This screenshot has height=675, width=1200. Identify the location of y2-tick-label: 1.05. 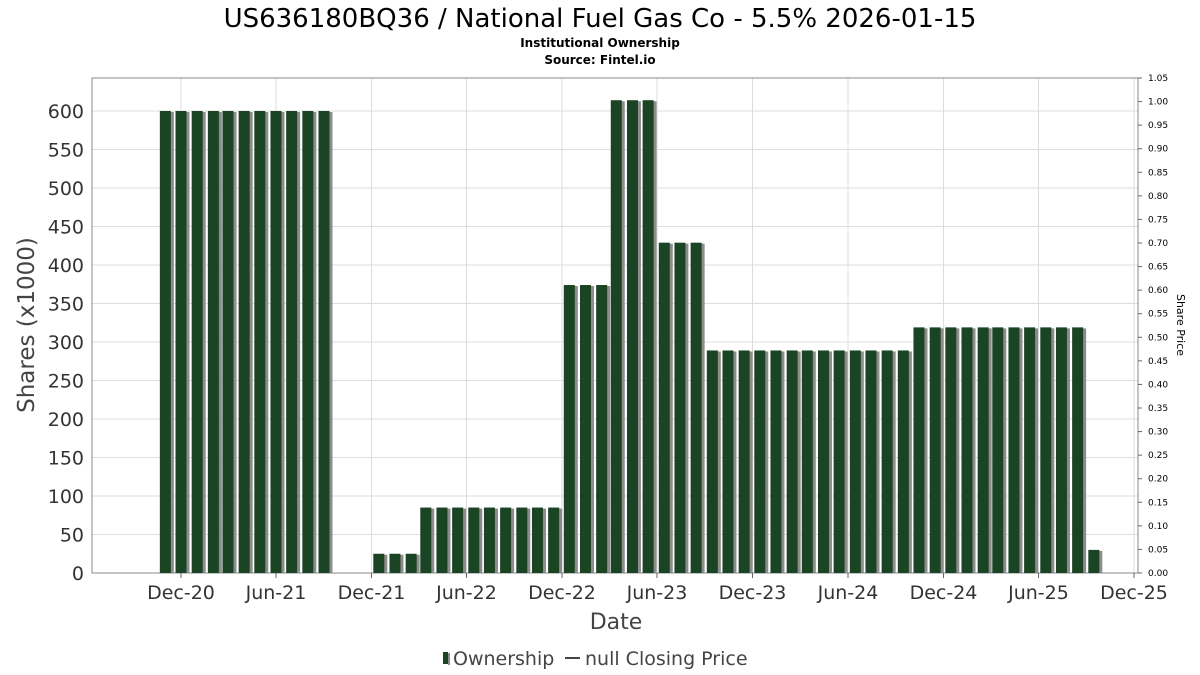
(1158, 79).